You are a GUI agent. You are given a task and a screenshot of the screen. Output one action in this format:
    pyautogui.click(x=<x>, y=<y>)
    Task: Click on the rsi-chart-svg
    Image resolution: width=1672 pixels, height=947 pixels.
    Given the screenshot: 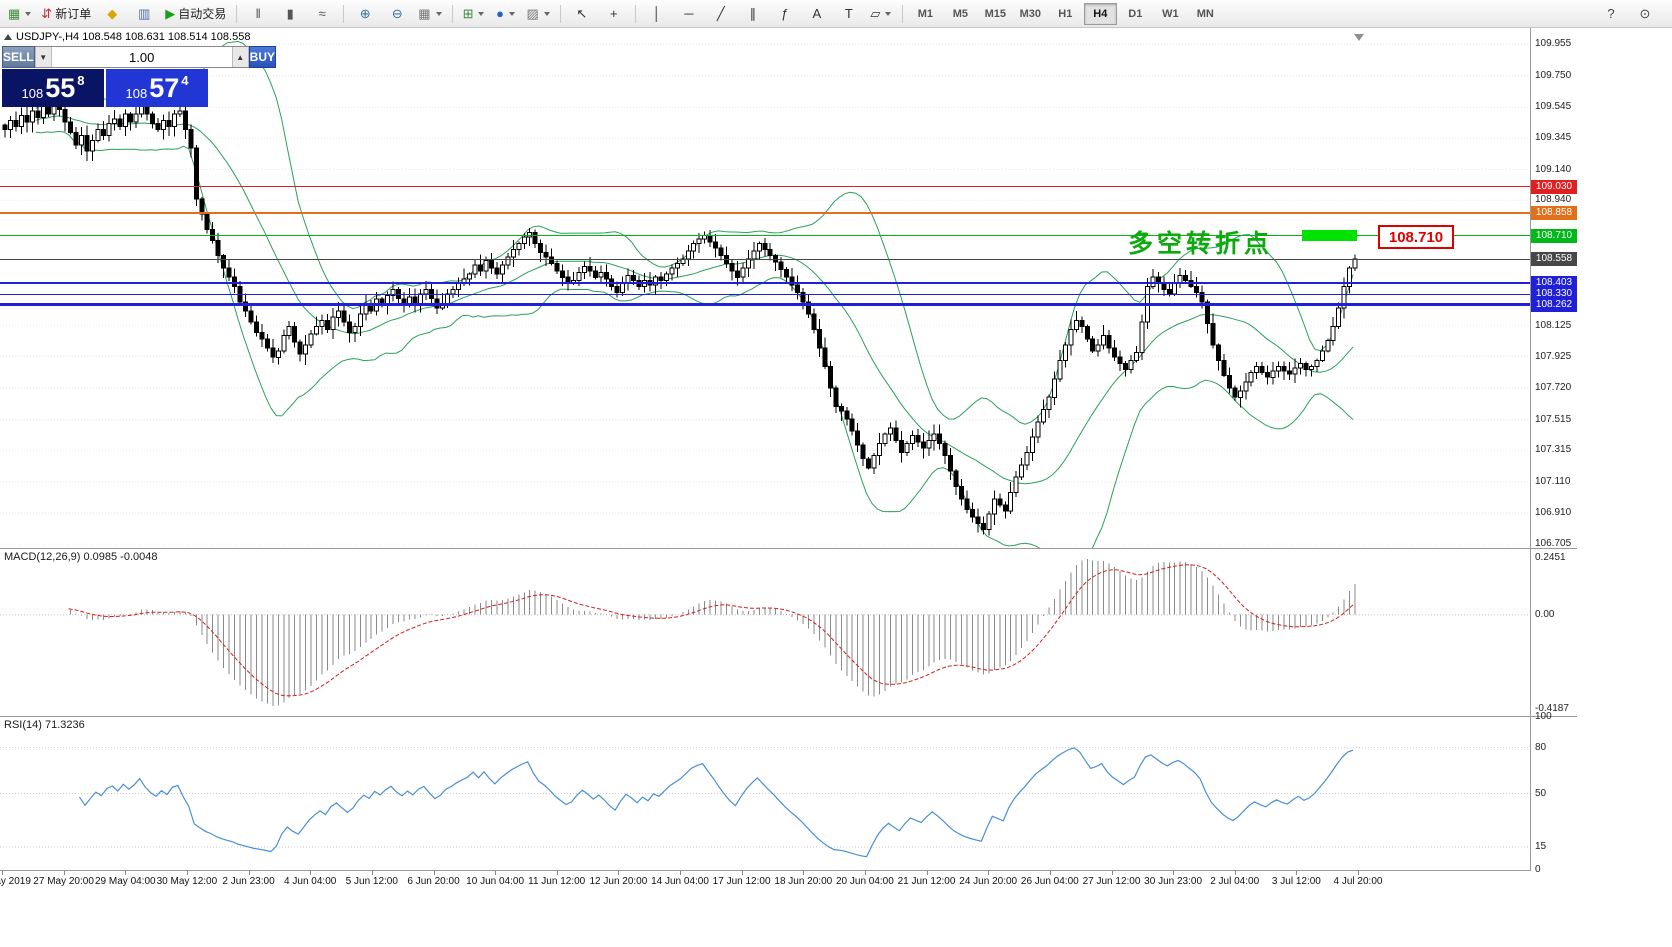 What is the action you would take?
    pyautogui.click(x=765, y=793)
    